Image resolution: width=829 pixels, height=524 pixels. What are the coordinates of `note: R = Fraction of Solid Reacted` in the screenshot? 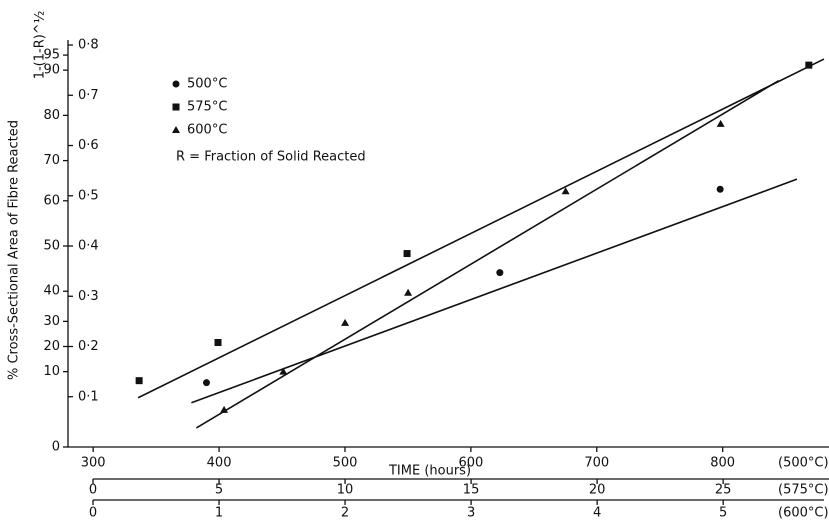 It's located at (271, 157).